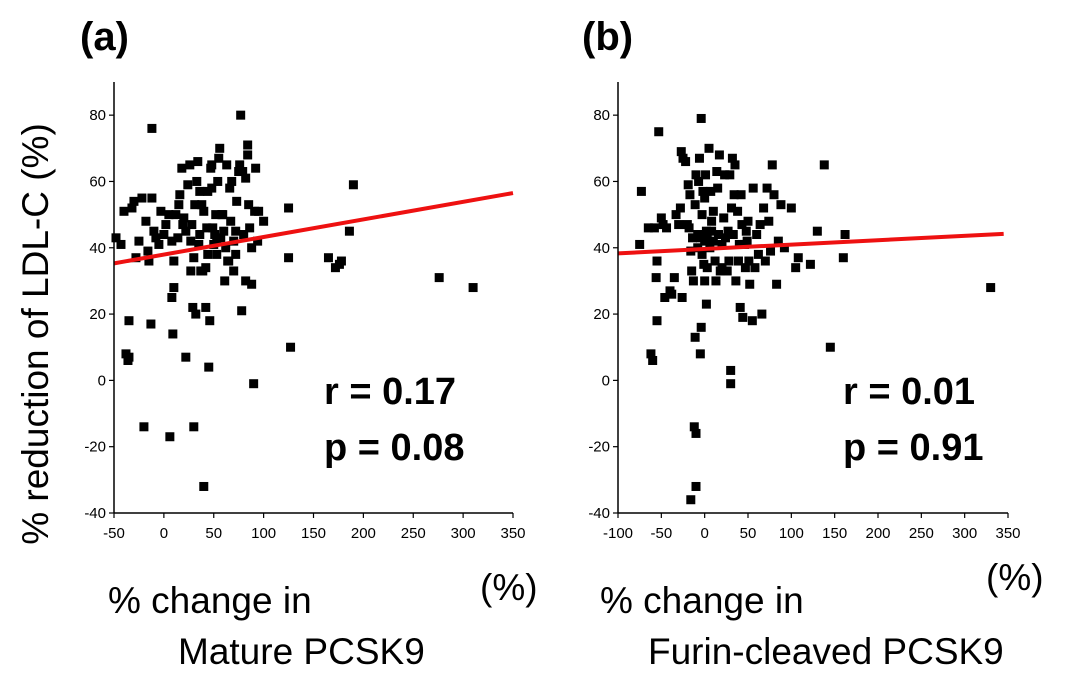  Describe the element at coordinates (607, 37) in the screenshot. I see `panel-b-label: (b)` at that location.